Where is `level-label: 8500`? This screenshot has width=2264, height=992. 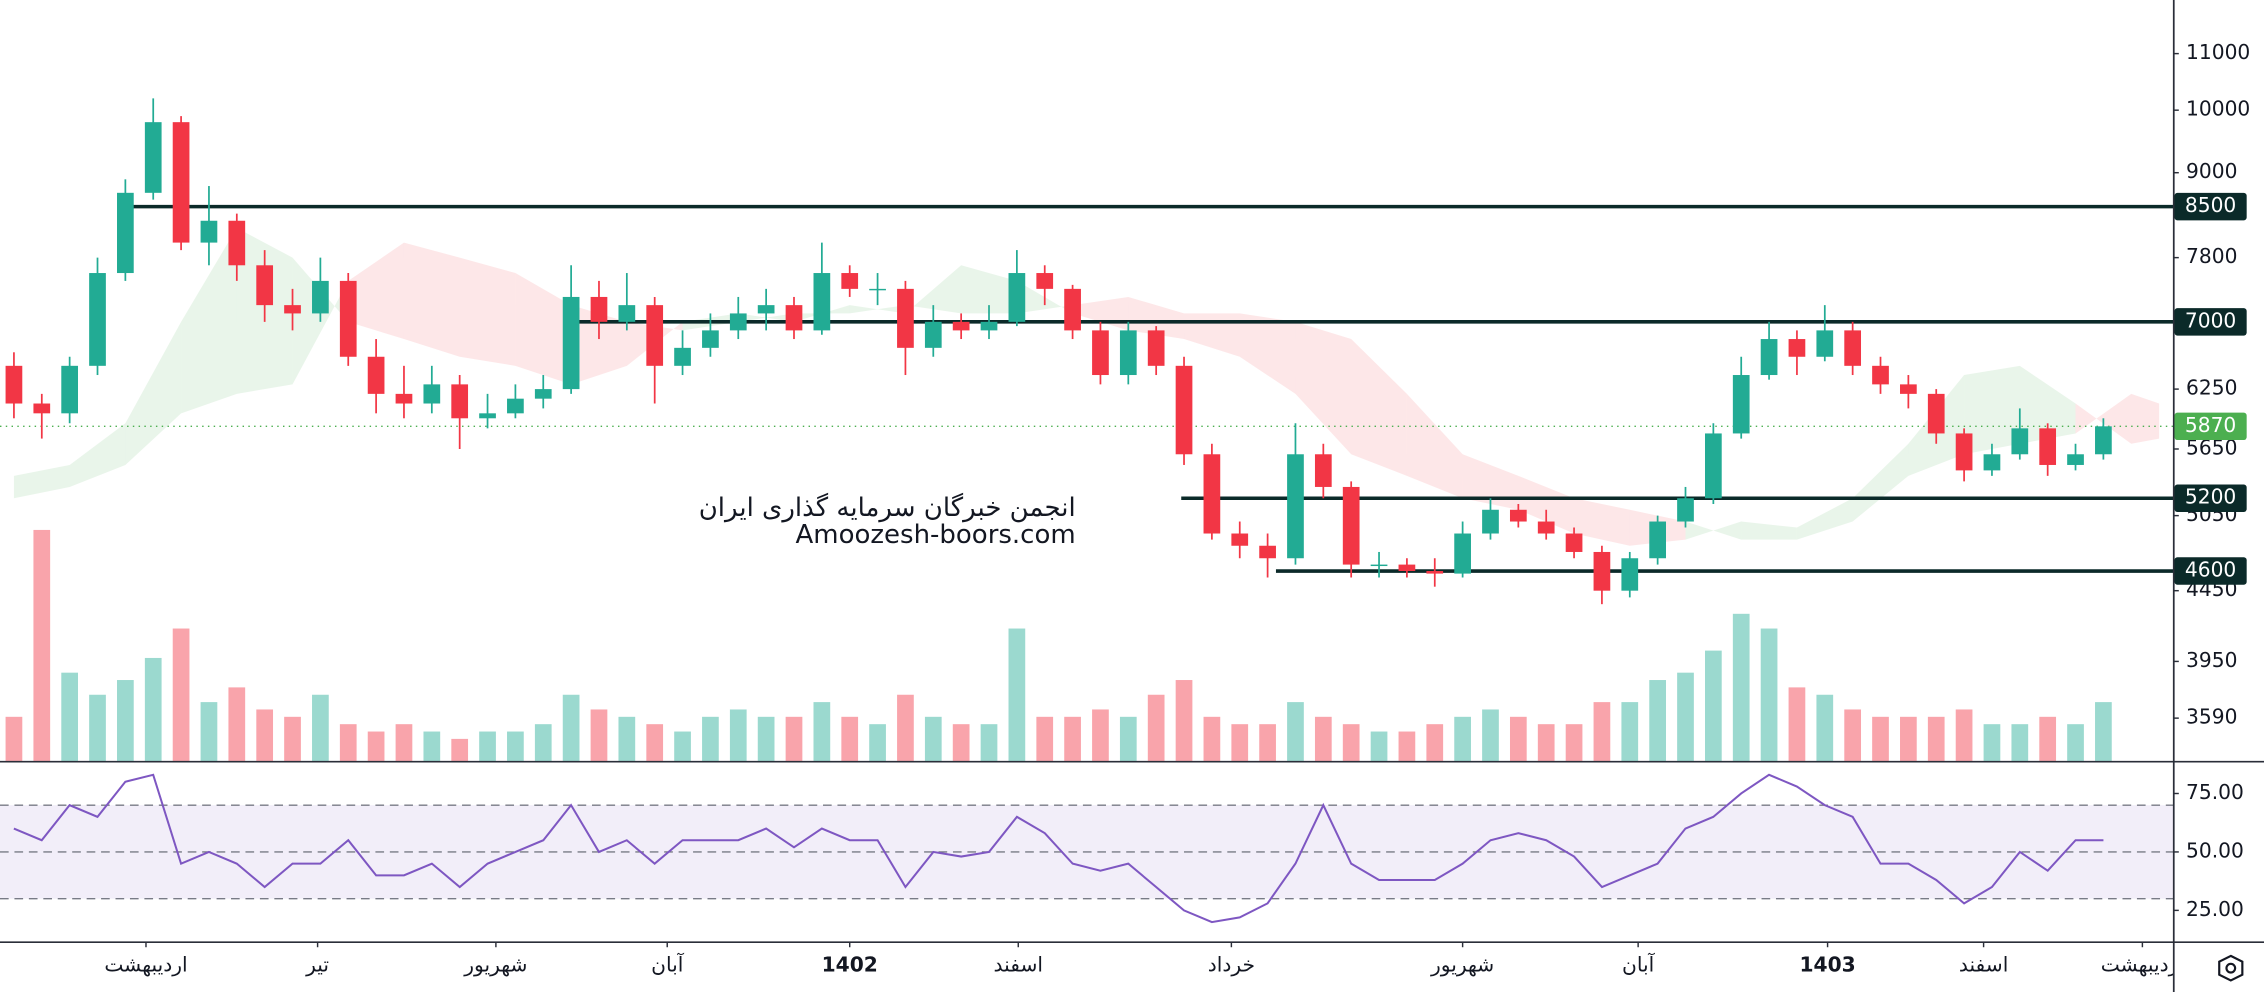
level-label: 8500 is located at coordinates (2210, 205).